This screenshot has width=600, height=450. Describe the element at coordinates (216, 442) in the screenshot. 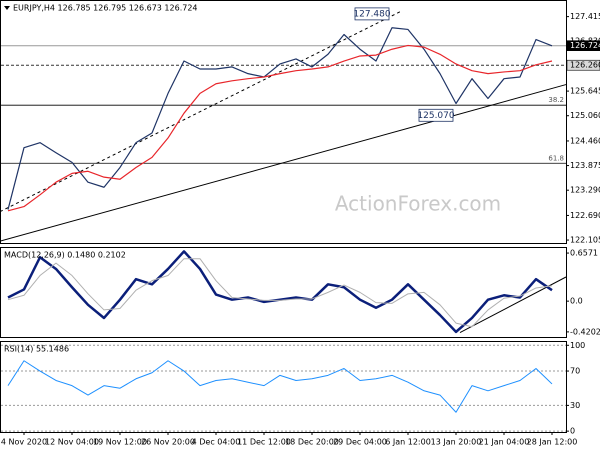

I see `x-tick-label: 4 Dec 04:00` at that location.